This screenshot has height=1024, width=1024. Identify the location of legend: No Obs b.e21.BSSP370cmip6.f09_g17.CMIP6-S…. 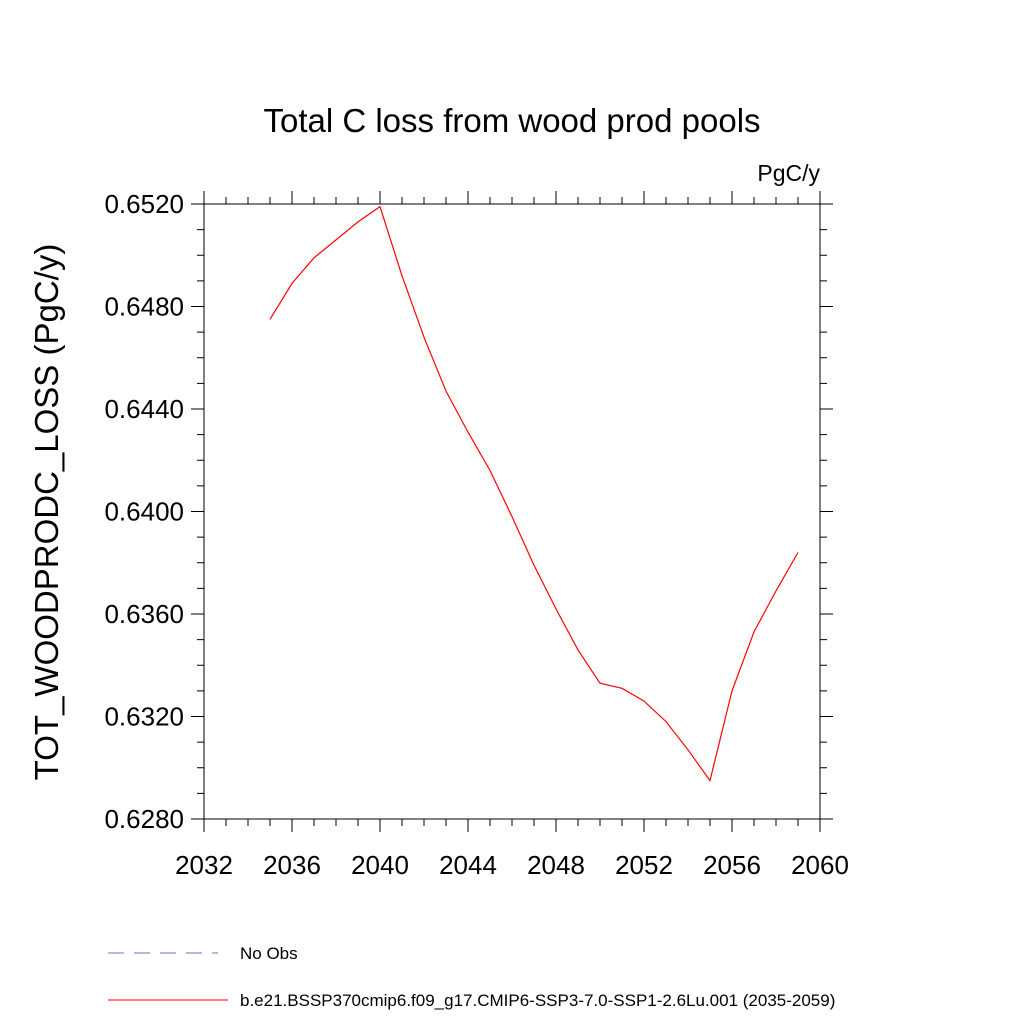
(471, 977).